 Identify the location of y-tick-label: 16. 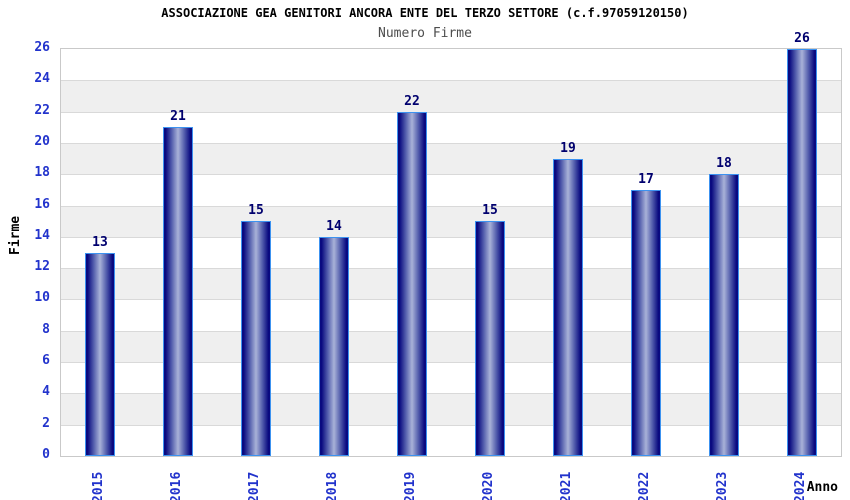
(42, 204).